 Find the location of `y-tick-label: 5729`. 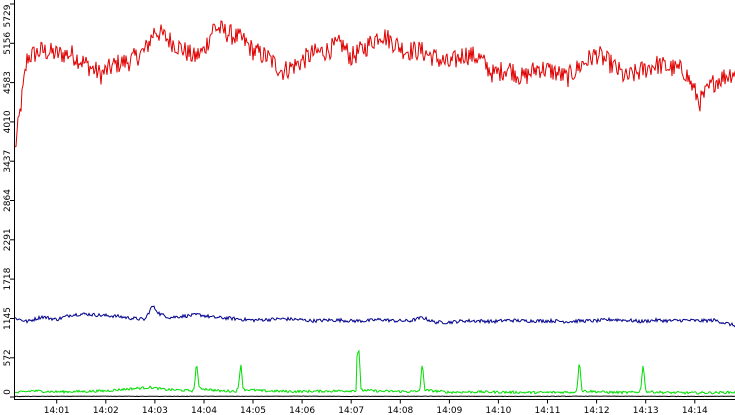

y-tick-label: 5729 is located at coordinates (8, 15).